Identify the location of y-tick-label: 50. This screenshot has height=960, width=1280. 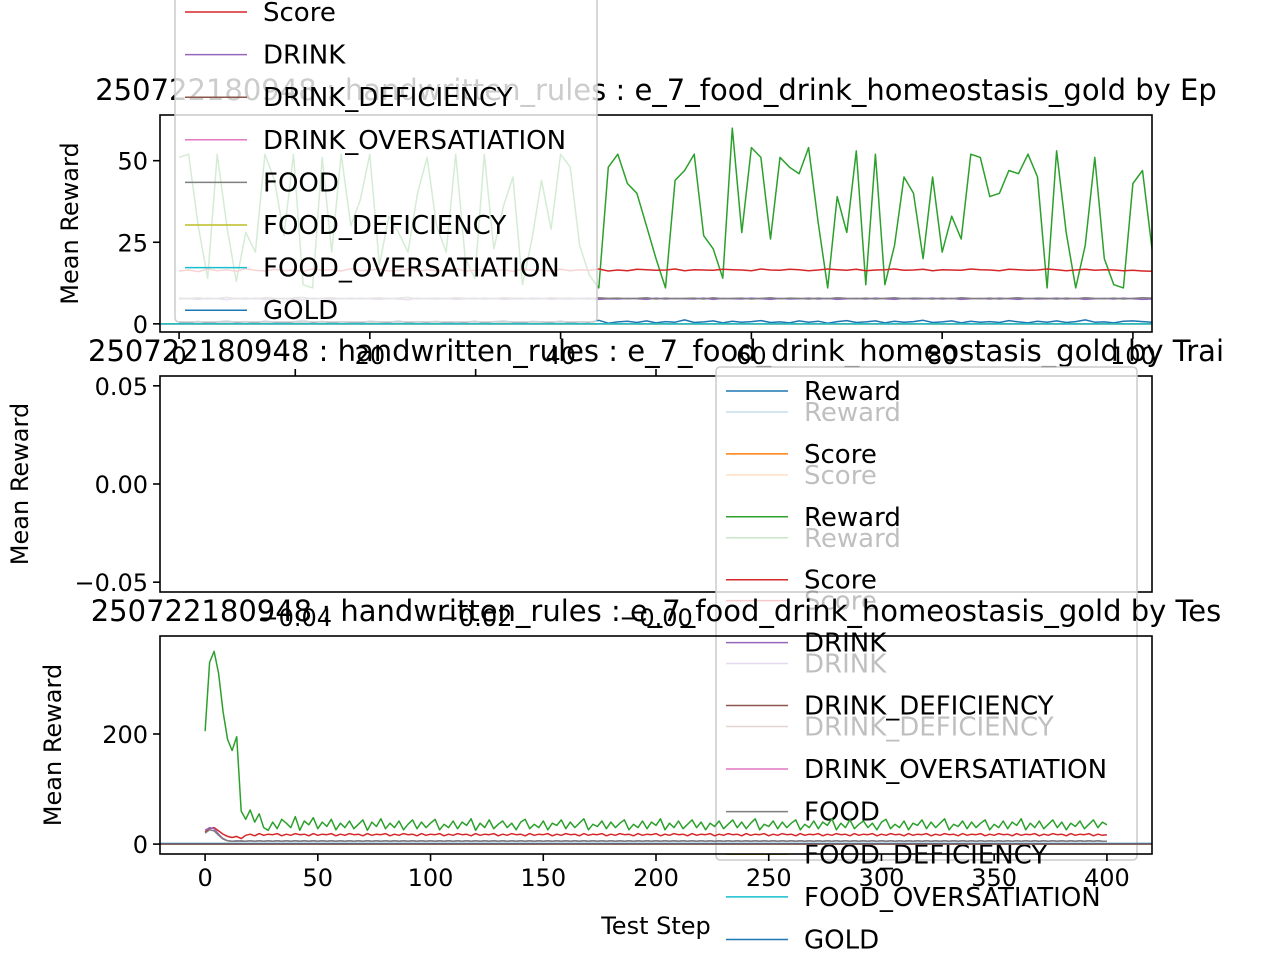
(132, 162).